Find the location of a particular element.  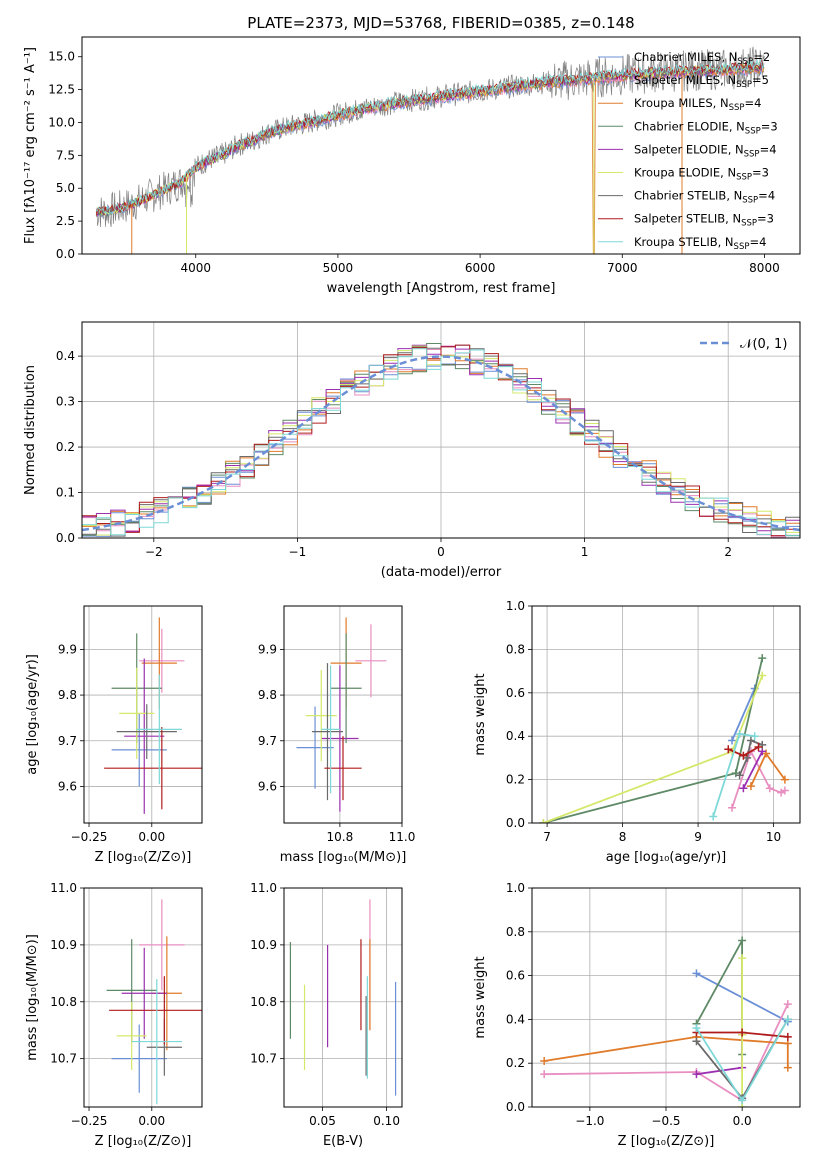

z-age-errorbars is located at coordinates (153, 715).